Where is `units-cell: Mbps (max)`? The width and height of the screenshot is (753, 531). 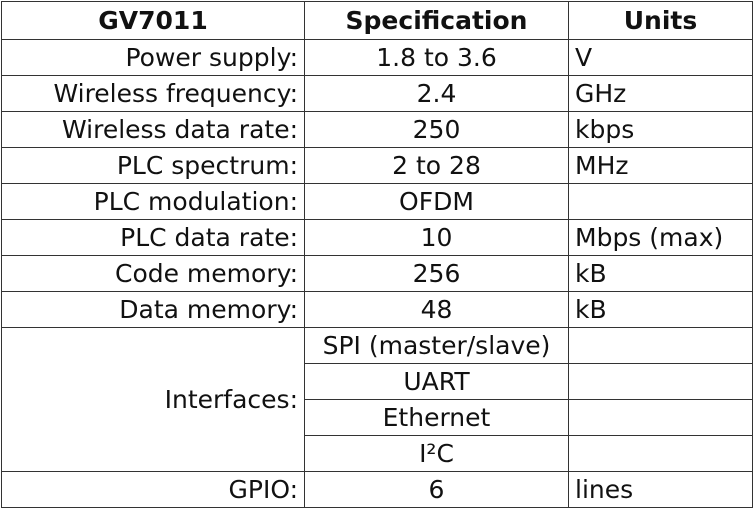
units-cell: Mbps (max) is located at coordinates (660, 237).